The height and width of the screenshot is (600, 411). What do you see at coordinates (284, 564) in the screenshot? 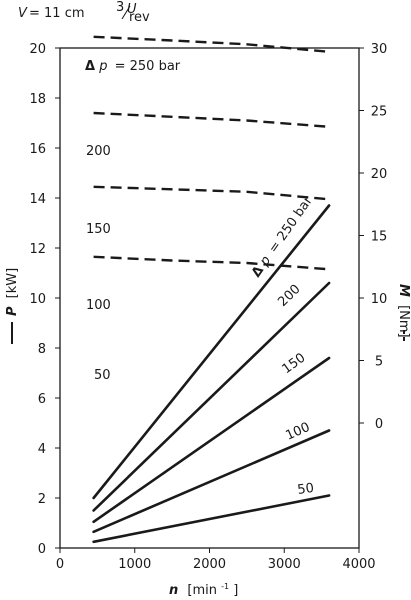
I see `x-tick-label: 3000` at bounding box center [284, 564].